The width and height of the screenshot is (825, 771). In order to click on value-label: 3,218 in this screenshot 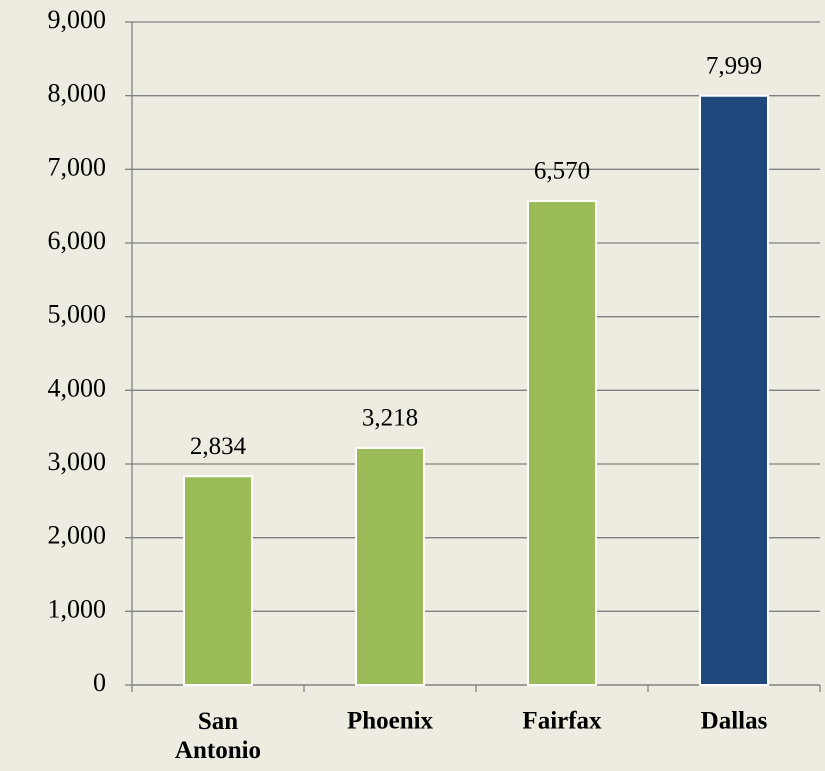, I will do `click(390, 418)`.